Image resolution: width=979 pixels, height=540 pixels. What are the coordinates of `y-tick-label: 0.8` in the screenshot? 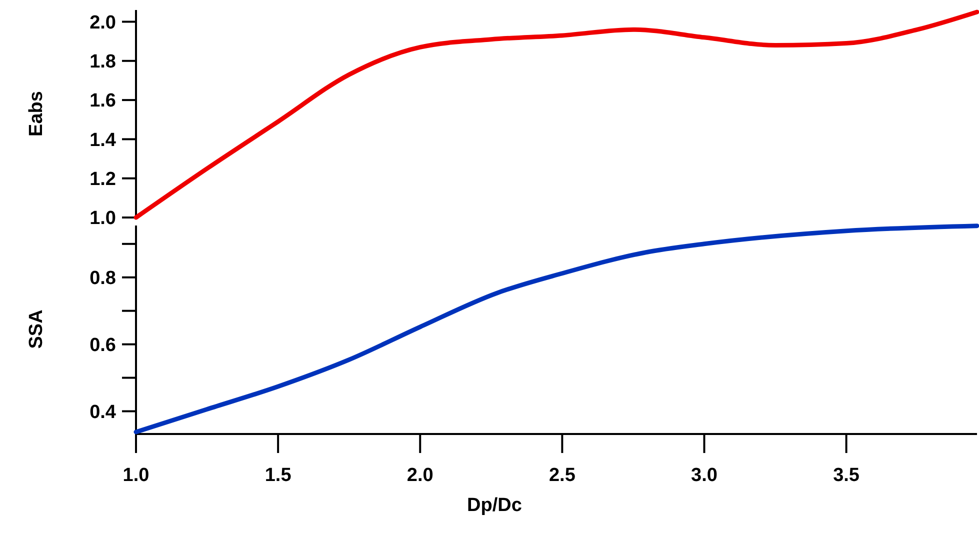 It's located at (103, 279).